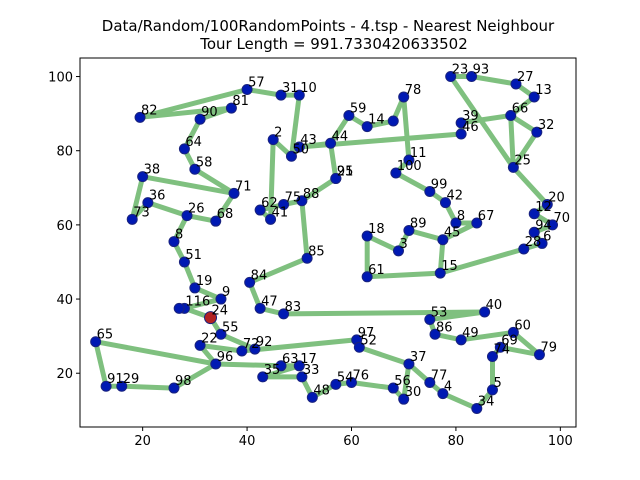 This screenshot has height=480, width=640. Describe the element at coordinates (486, 401) in the screenshot. I see `point-label: 34` at that location.